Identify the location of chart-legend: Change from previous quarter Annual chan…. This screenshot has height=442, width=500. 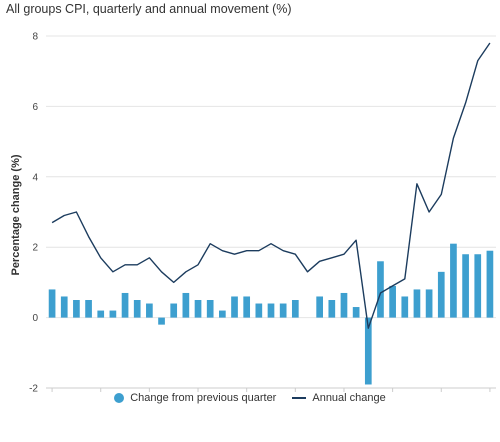
(250, 398).